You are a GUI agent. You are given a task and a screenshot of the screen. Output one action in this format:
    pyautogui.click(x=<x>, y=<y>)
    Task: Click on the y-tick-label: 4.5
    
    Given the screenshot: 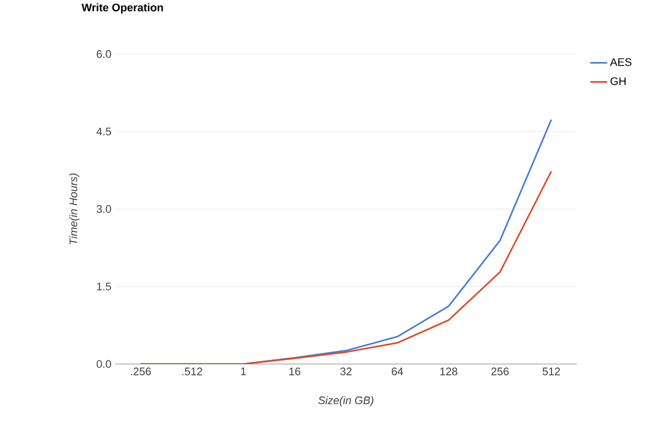 What is the action you would take?
    pyautogui.click(x=104, y=132)
    